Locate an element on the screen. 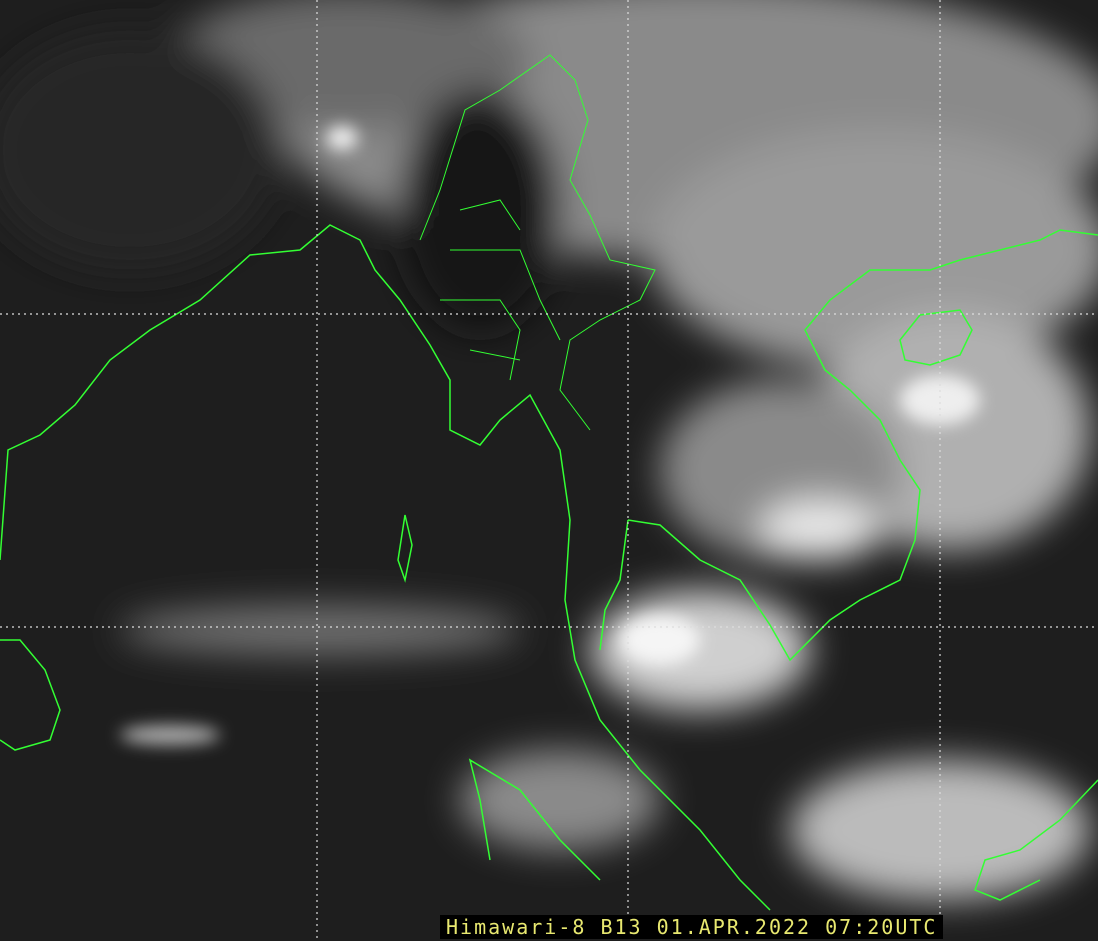 This screenshot has height=941, width=1098. border-lines is located at coordinates (537, 242).